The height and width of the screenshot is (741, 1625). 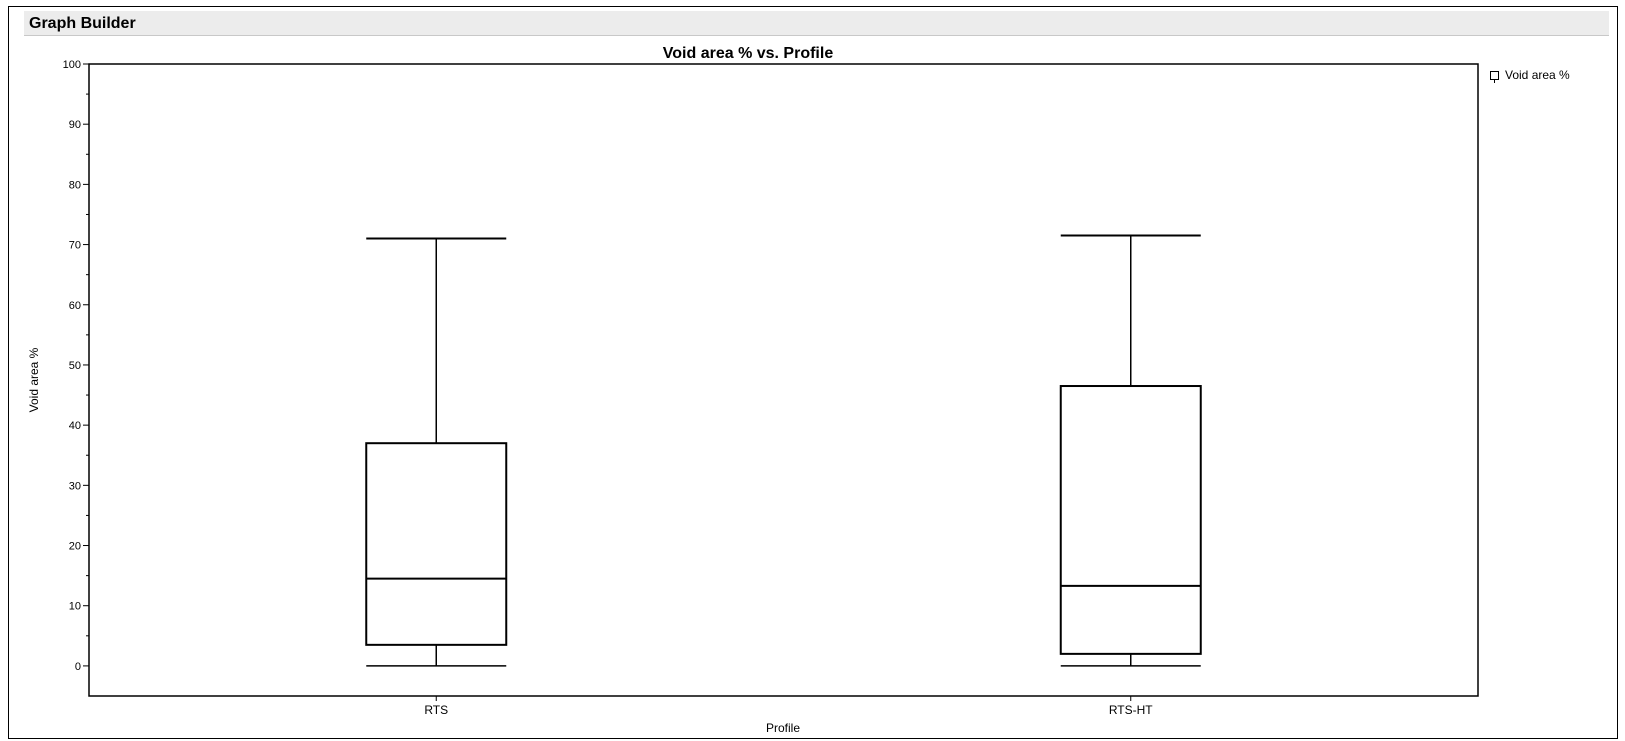 I want to click on x-tick-label: RTS, so click(x=436, y=710).